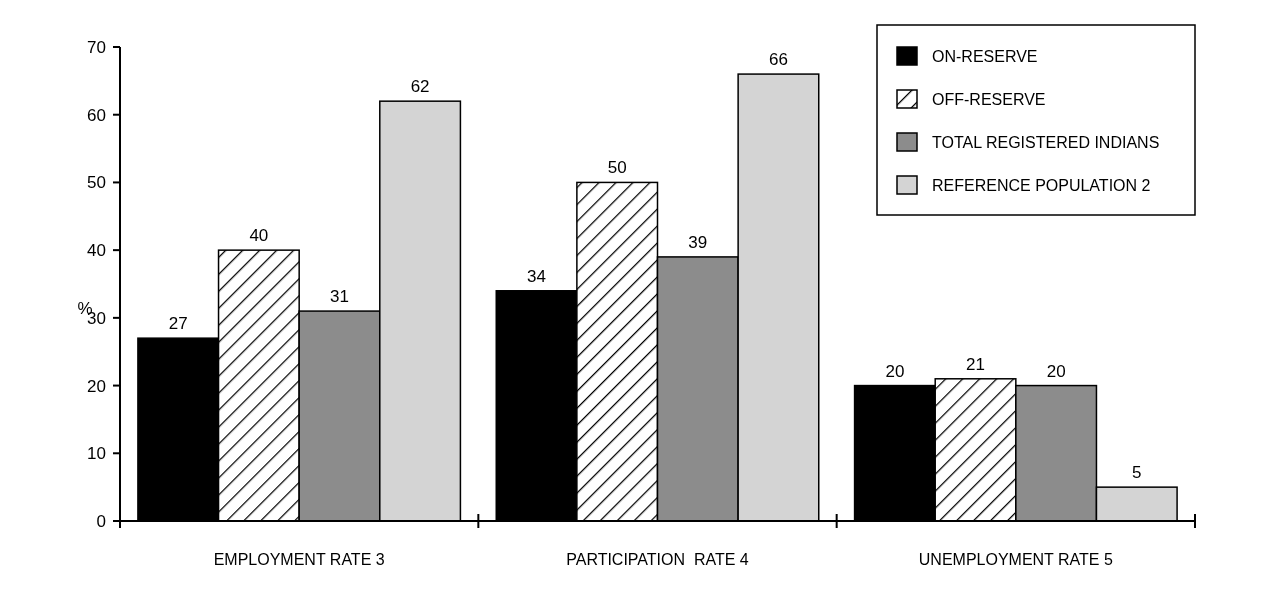 This screenshot has width=1282, height=599. I want to click on data-label: 50, so click(617, 168).